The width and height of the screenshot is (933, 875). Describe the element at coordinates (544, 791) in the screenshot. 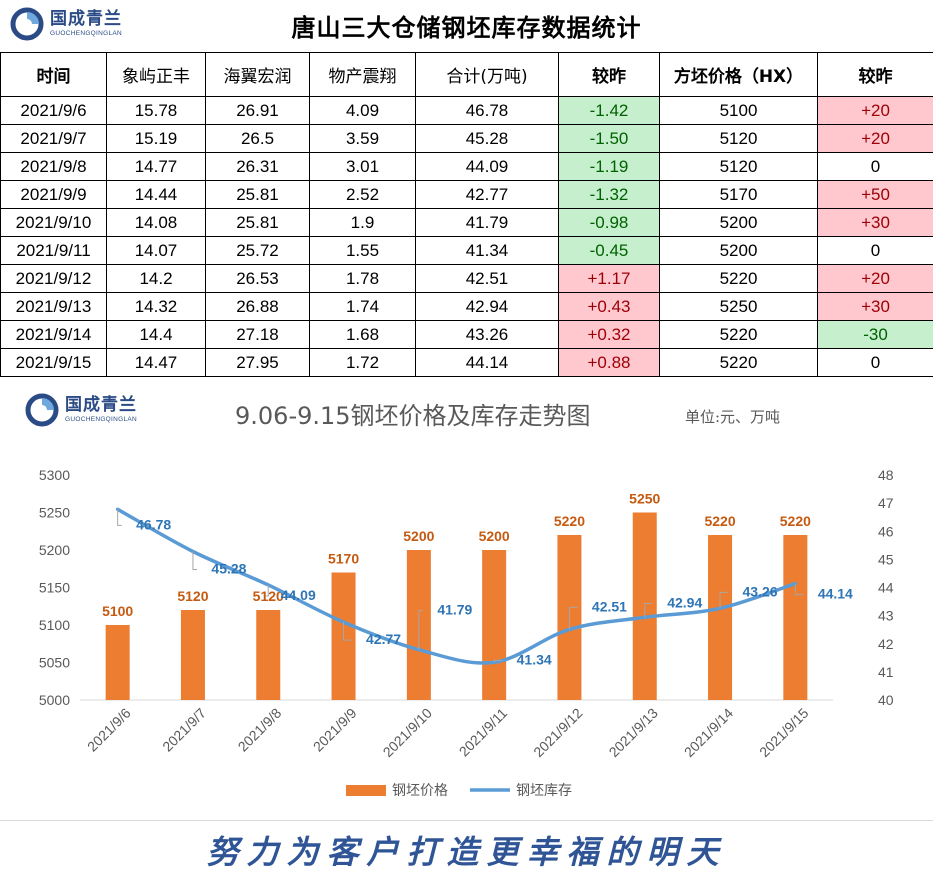

I see `legend-label: 钢坯库存` at that location.